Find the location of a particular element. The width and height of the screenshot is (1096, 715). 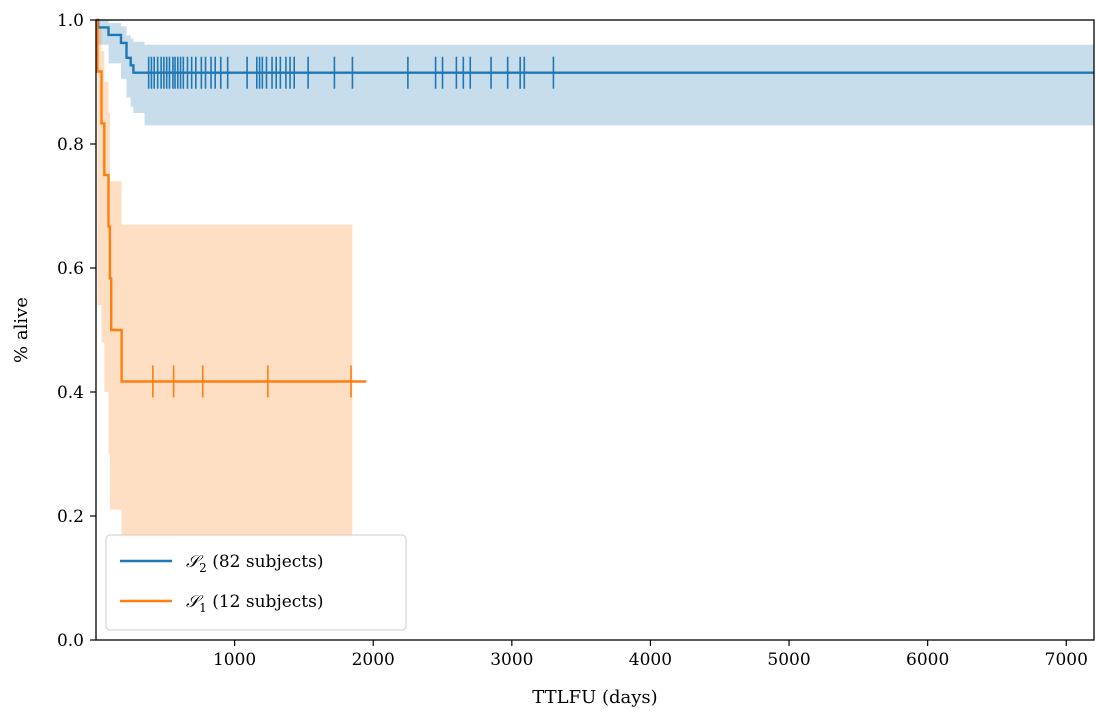

x-tick-label: 1000 is located at coordinates (234, 660).